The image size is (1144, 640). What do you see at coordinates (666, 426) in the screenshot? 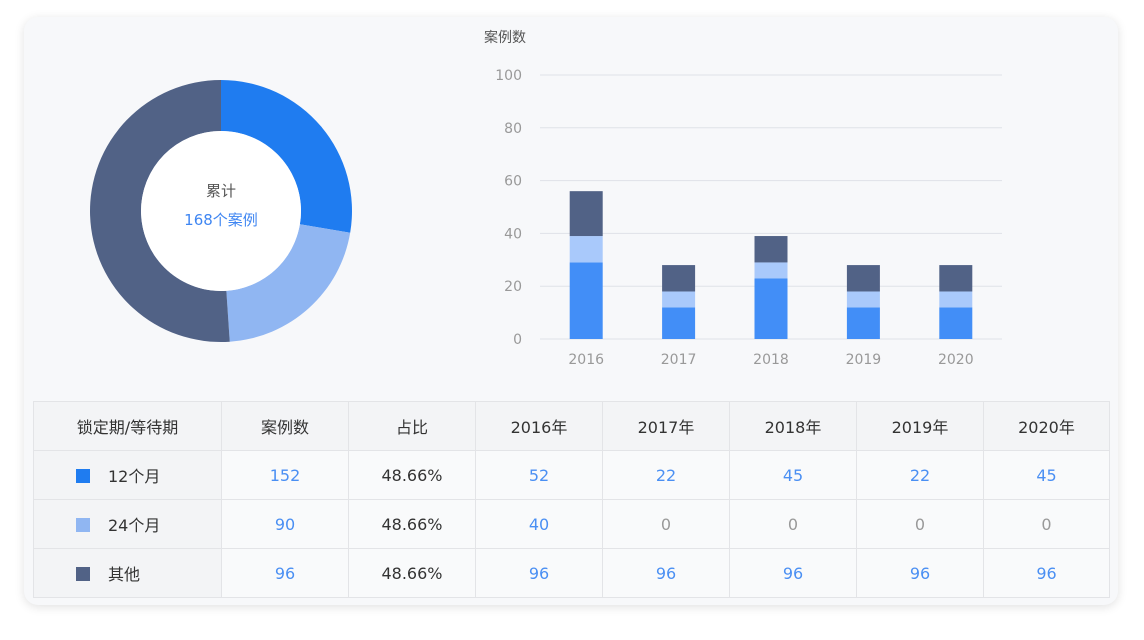
I see `header-2017: 2017年` at bounding box center [666, 426].